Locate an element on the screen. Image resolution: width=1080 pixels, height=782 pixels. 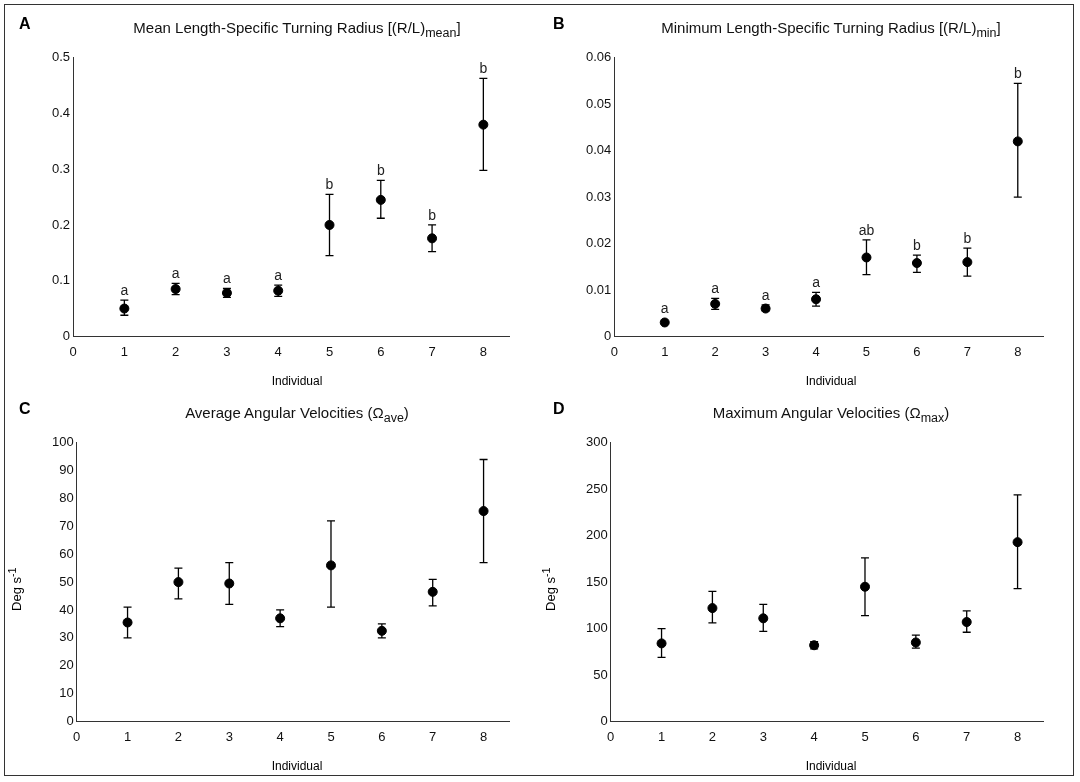
text: A is located at coordinates (25, 24).